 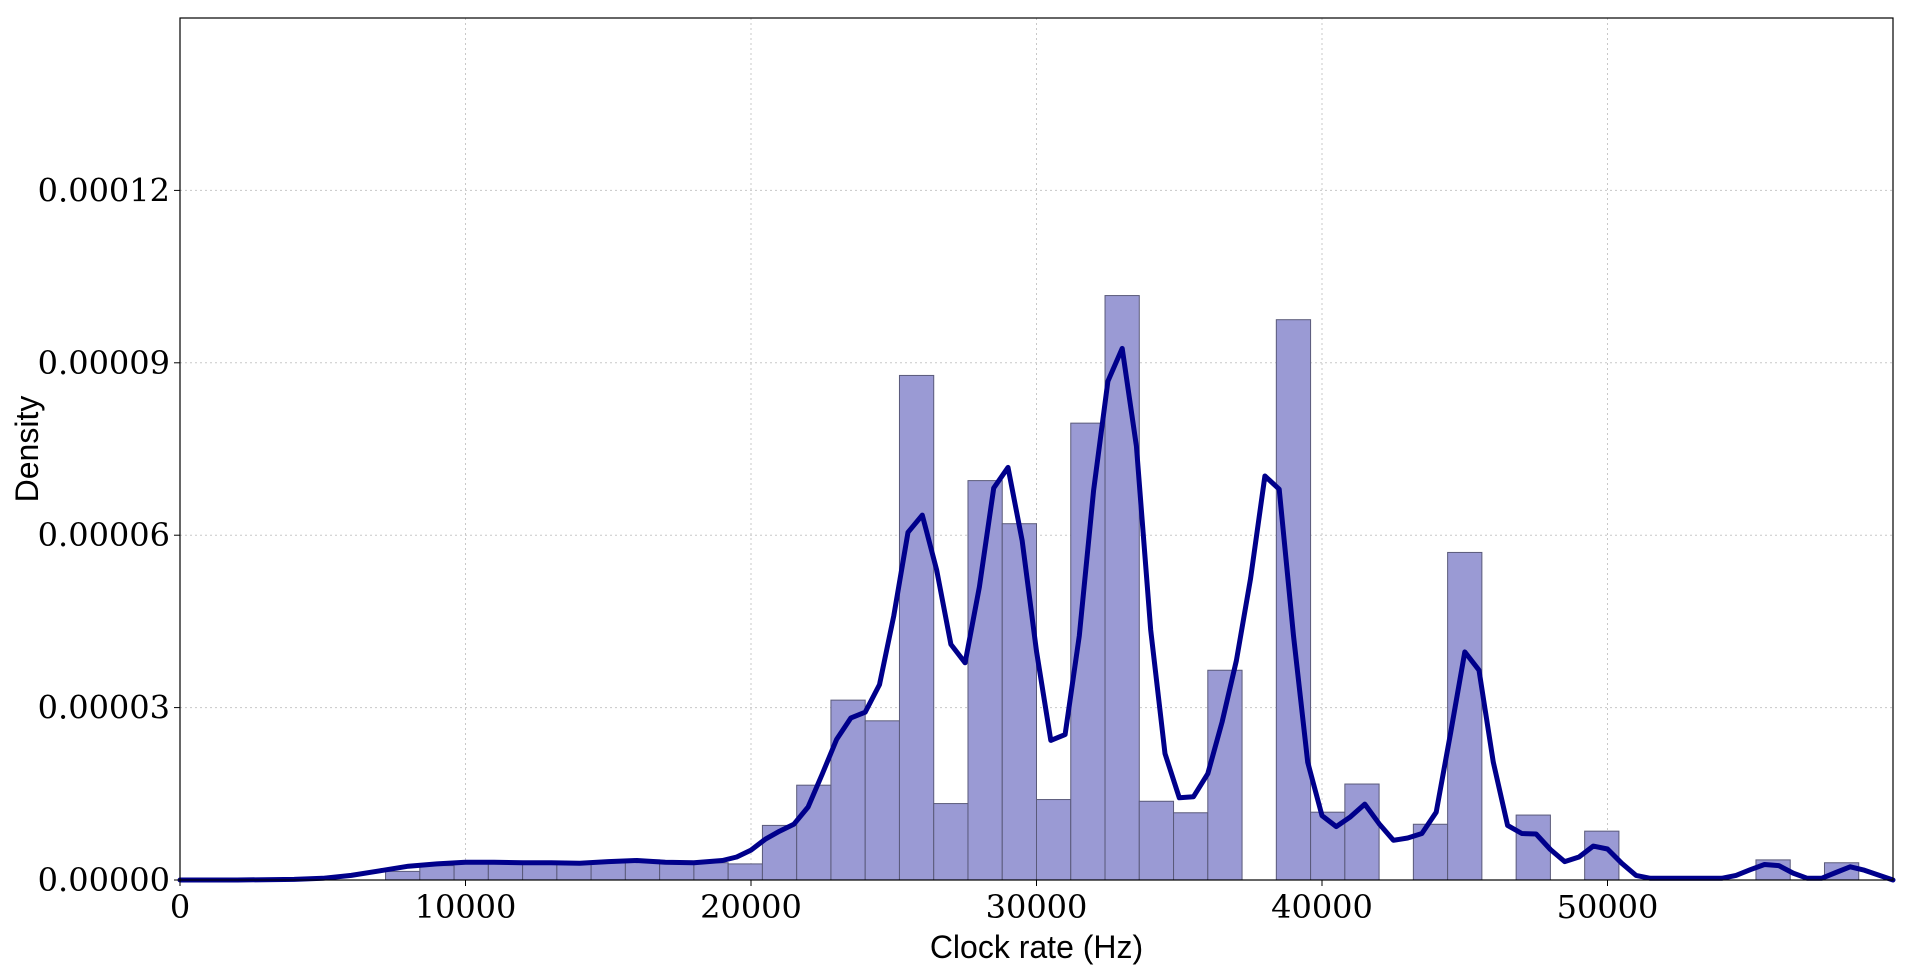 What do you see at coordinates (104, 363) in the screenshot?
I see `y-tick-label-3: 0.00009` at bounding box center [104, 363].